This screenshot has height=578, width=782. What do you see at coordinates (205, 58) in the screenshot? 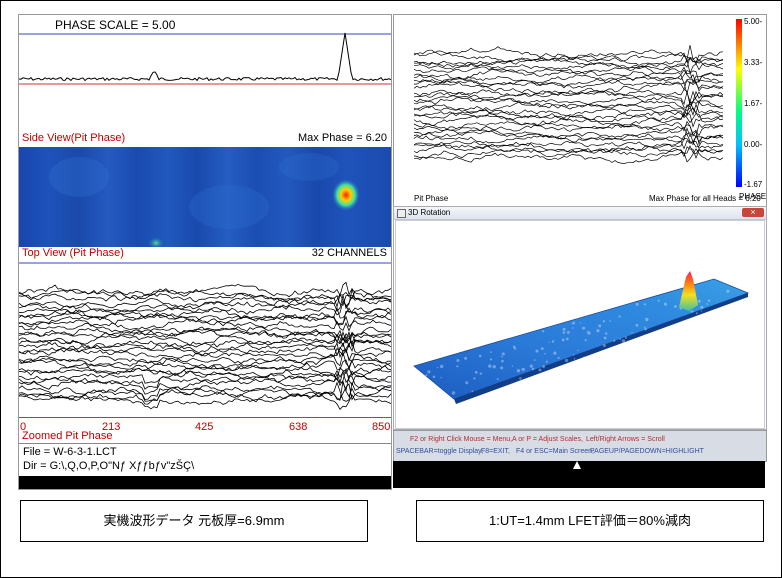
I see `side-view-trace` at bounding box center [205, 58].